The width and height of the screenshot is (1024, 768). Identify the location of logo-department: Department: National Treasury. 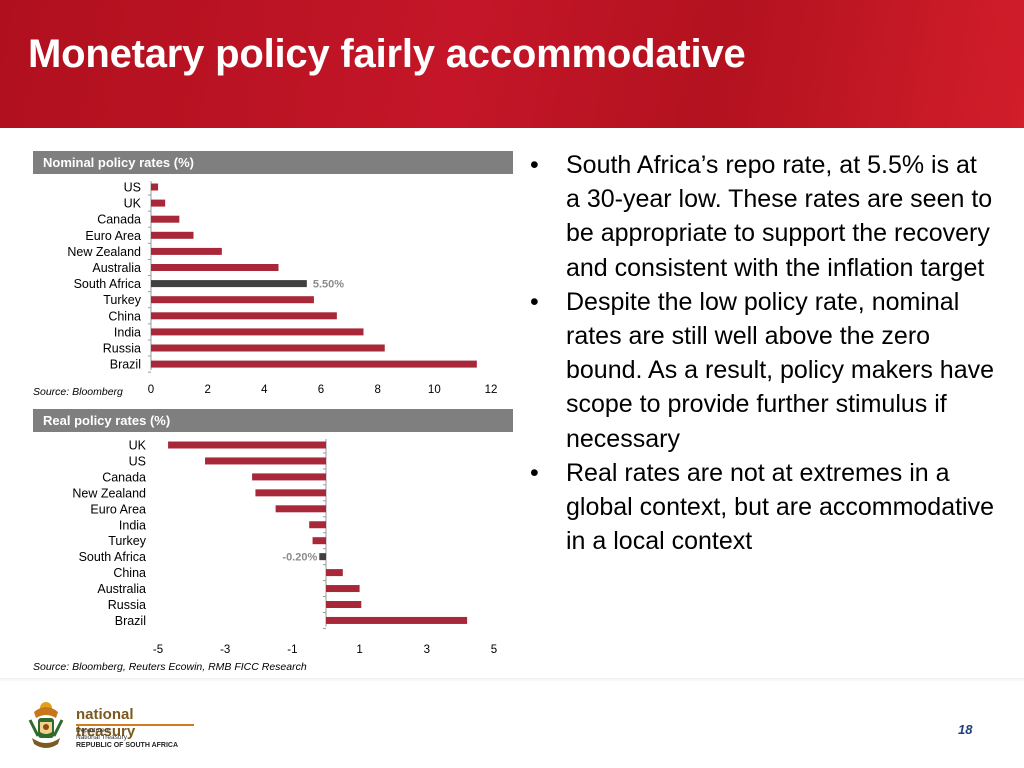
(101, 734).